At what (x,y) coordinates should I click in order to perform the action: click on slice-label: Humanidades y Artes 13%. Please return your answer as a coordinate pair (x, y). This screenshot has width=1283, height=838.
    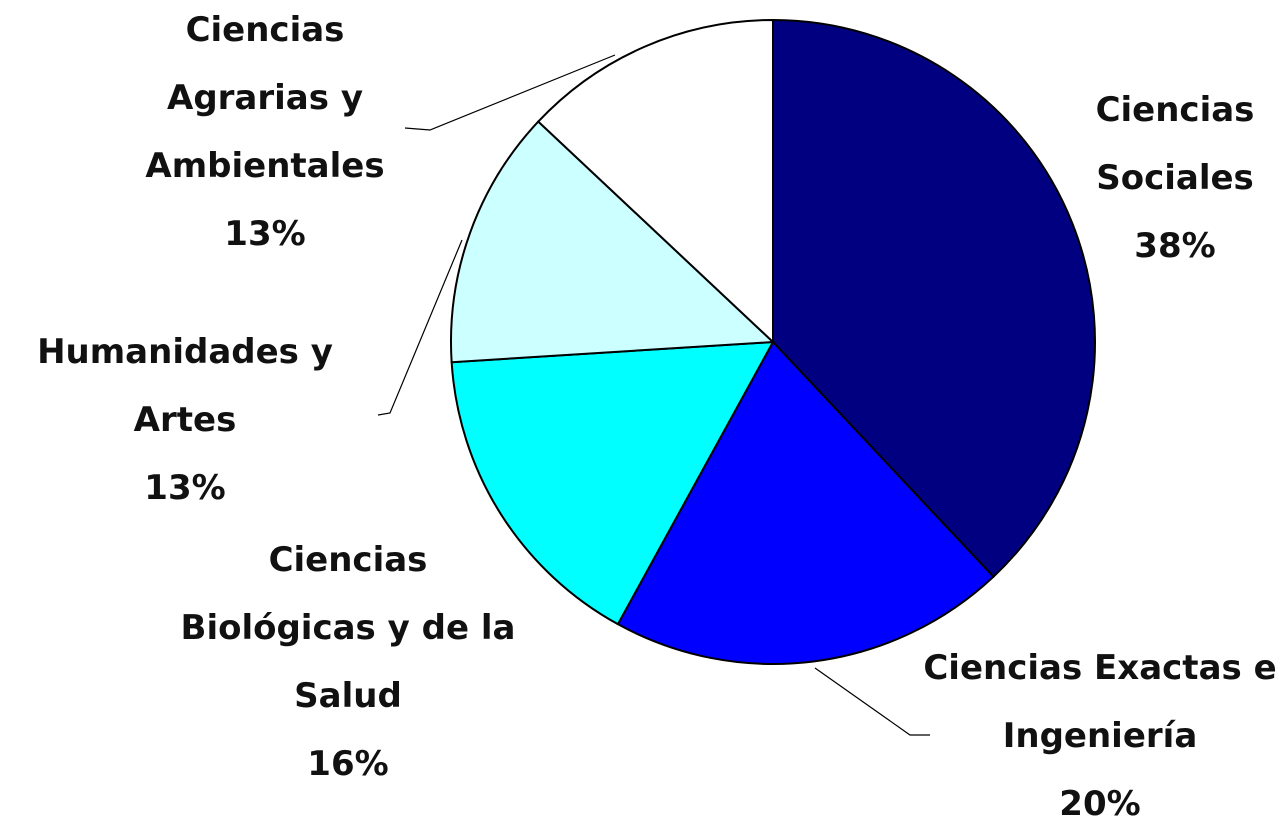
    Looking at the image, I should click on (185, 420).